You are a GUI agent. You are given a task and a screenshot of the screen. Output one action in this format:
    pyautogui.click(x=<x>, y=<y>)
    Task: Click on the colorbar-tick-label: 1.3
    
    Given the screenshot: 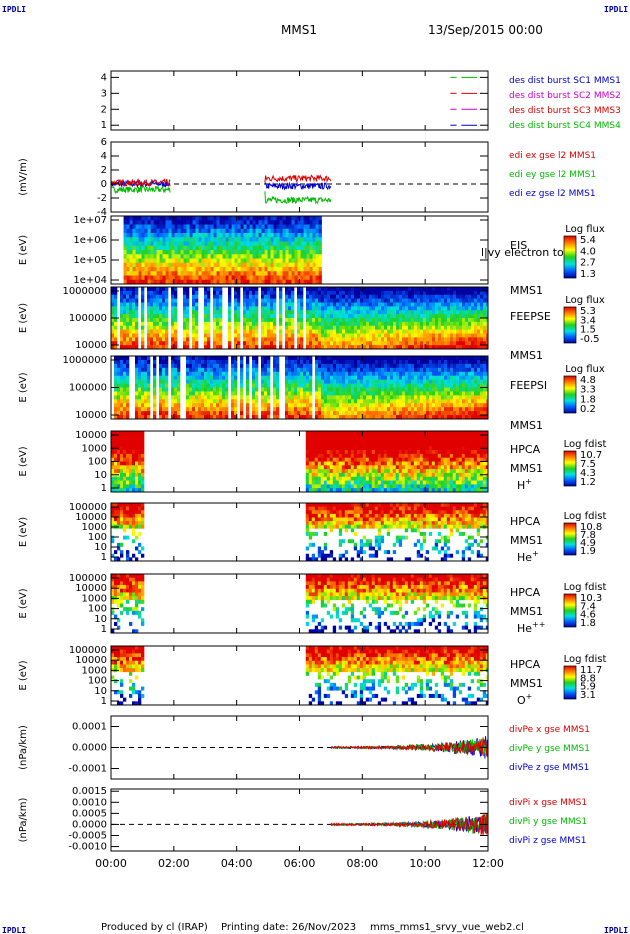 What is the action you would take?
    pyautogui.click(x=588, y=274)
    